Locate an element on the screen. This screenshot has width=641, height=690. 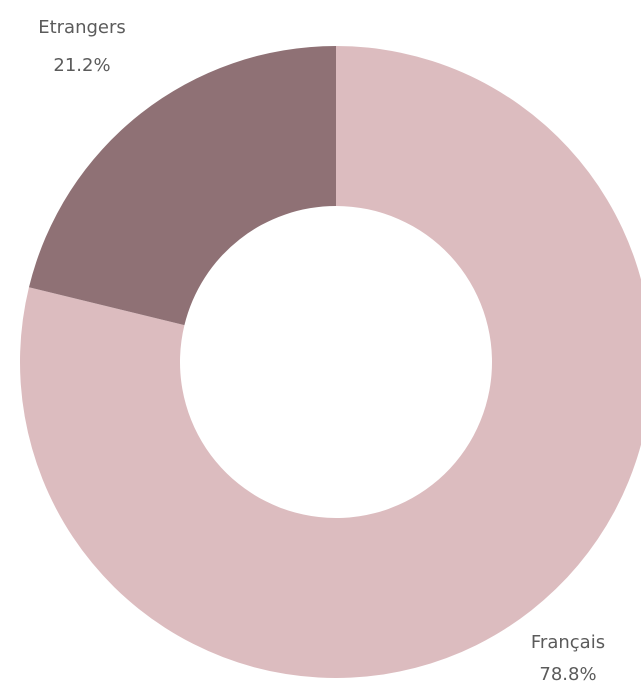
slice-label-etrangers: Etrangers is located at coordinates (82, 27).